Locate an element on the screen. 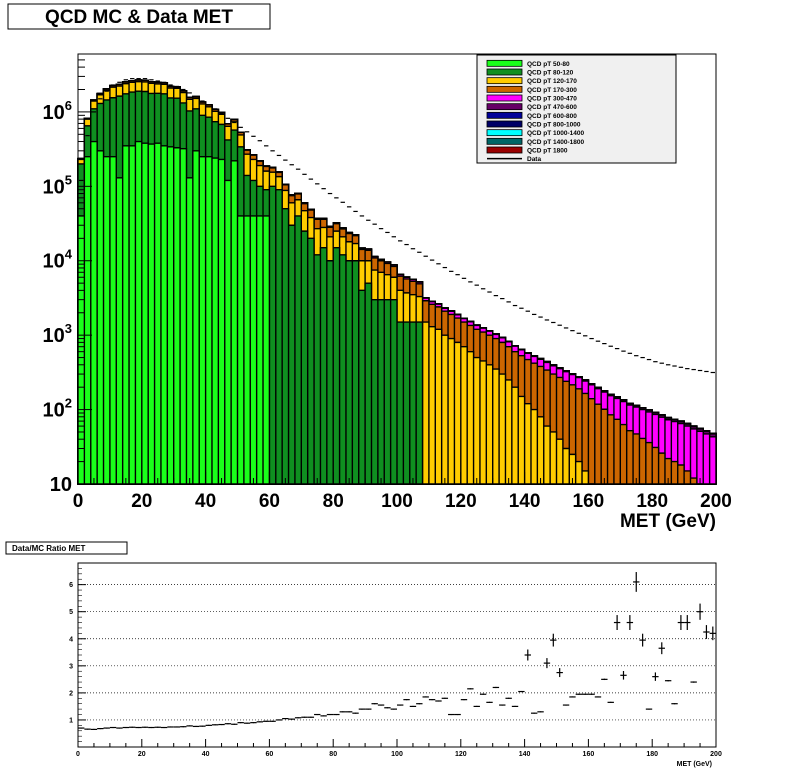 This screenshot has height=777, width=796. y-tick-label: 10² is located at coordinates (57, 409).